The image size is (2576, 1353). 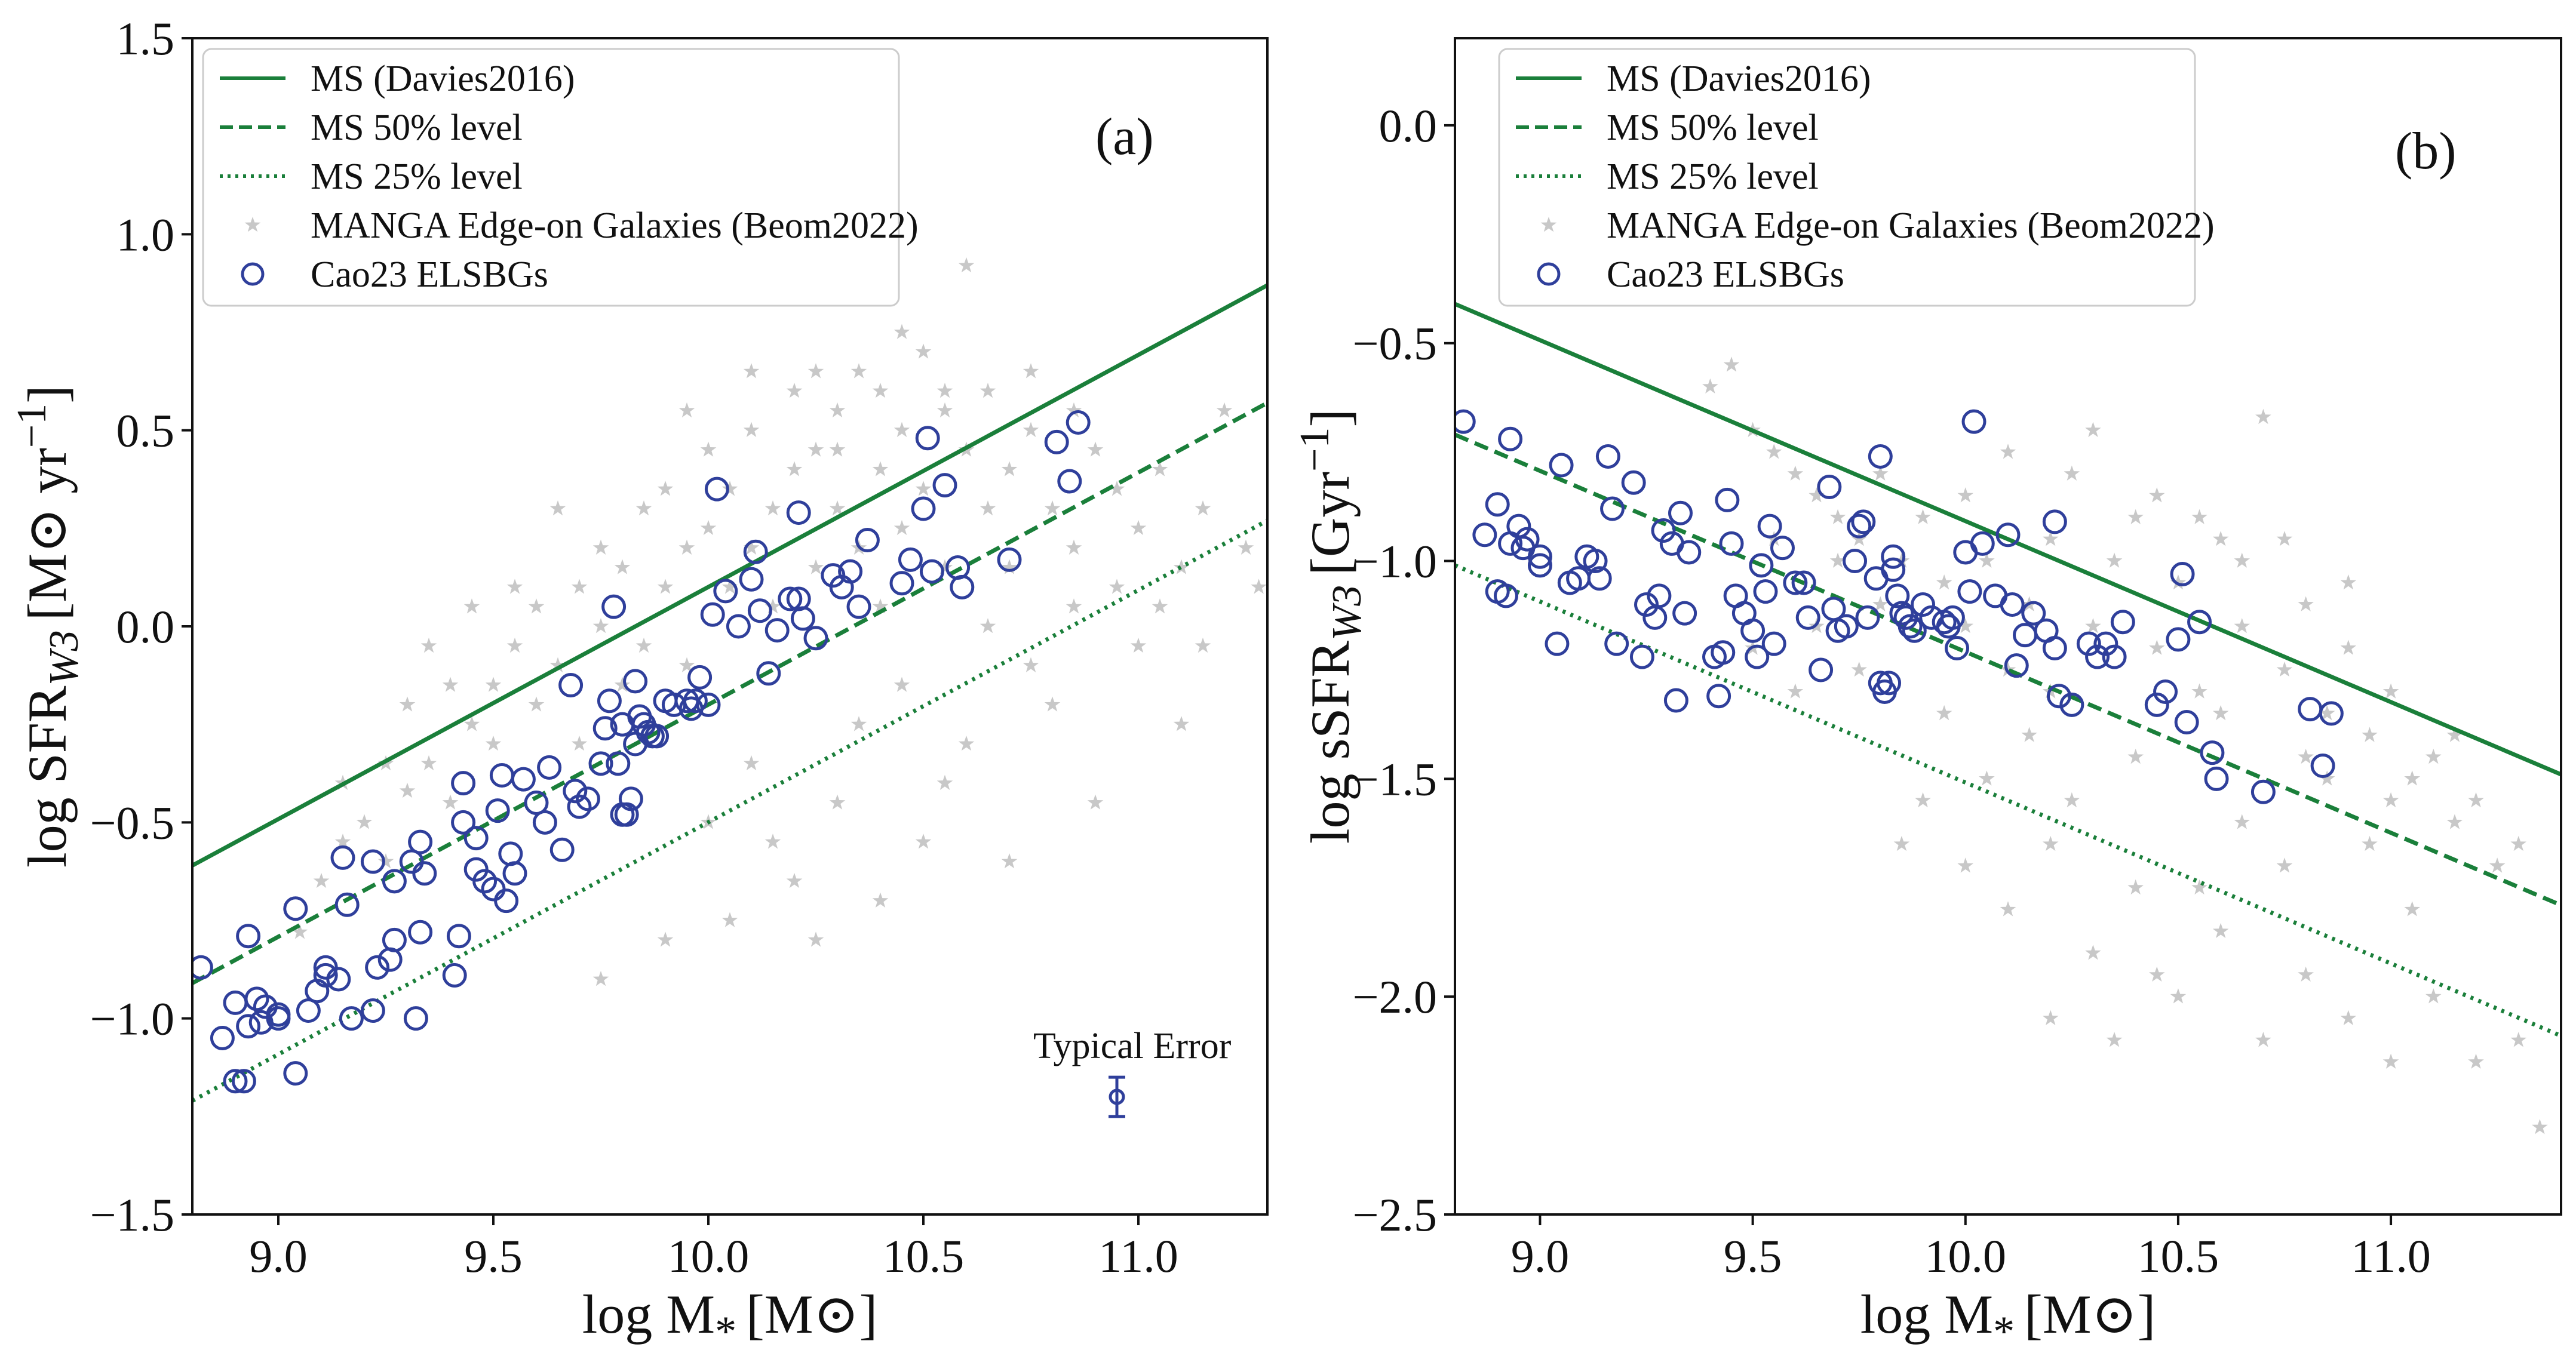 What do you see at coordinates (429, 274) in the screenshot?
I see `legend-label-elsbg: Cao23 ELSBGs` at bounding box center [429, 274].